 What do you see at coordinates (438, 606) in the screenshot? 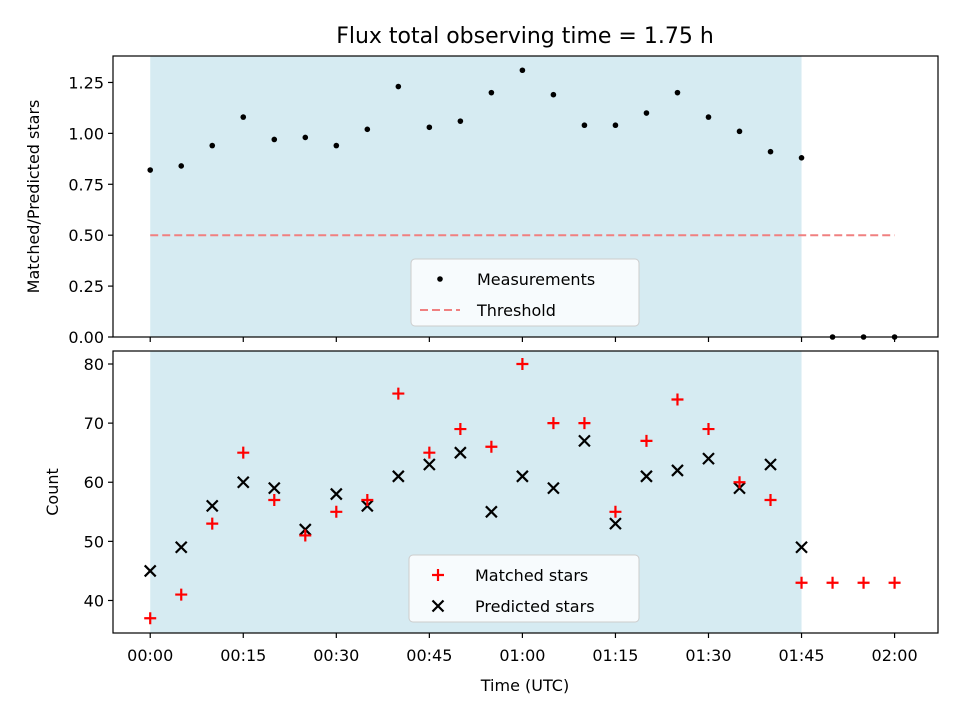
I see `legend-predicted-marker` at bounding box center [438, 606].